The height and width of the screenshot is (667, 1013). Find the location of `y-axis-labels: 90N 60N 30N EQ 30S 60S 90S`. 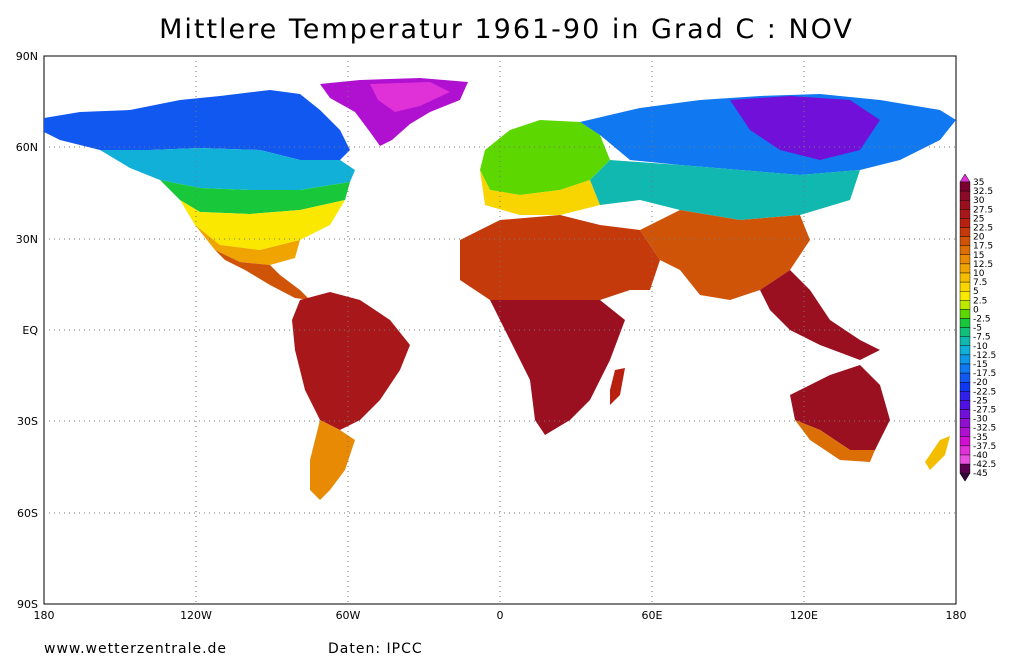

y-axis-labels: 90N 60N 30N EQ 30S 60S 90S is located at coordinates (27, 330).